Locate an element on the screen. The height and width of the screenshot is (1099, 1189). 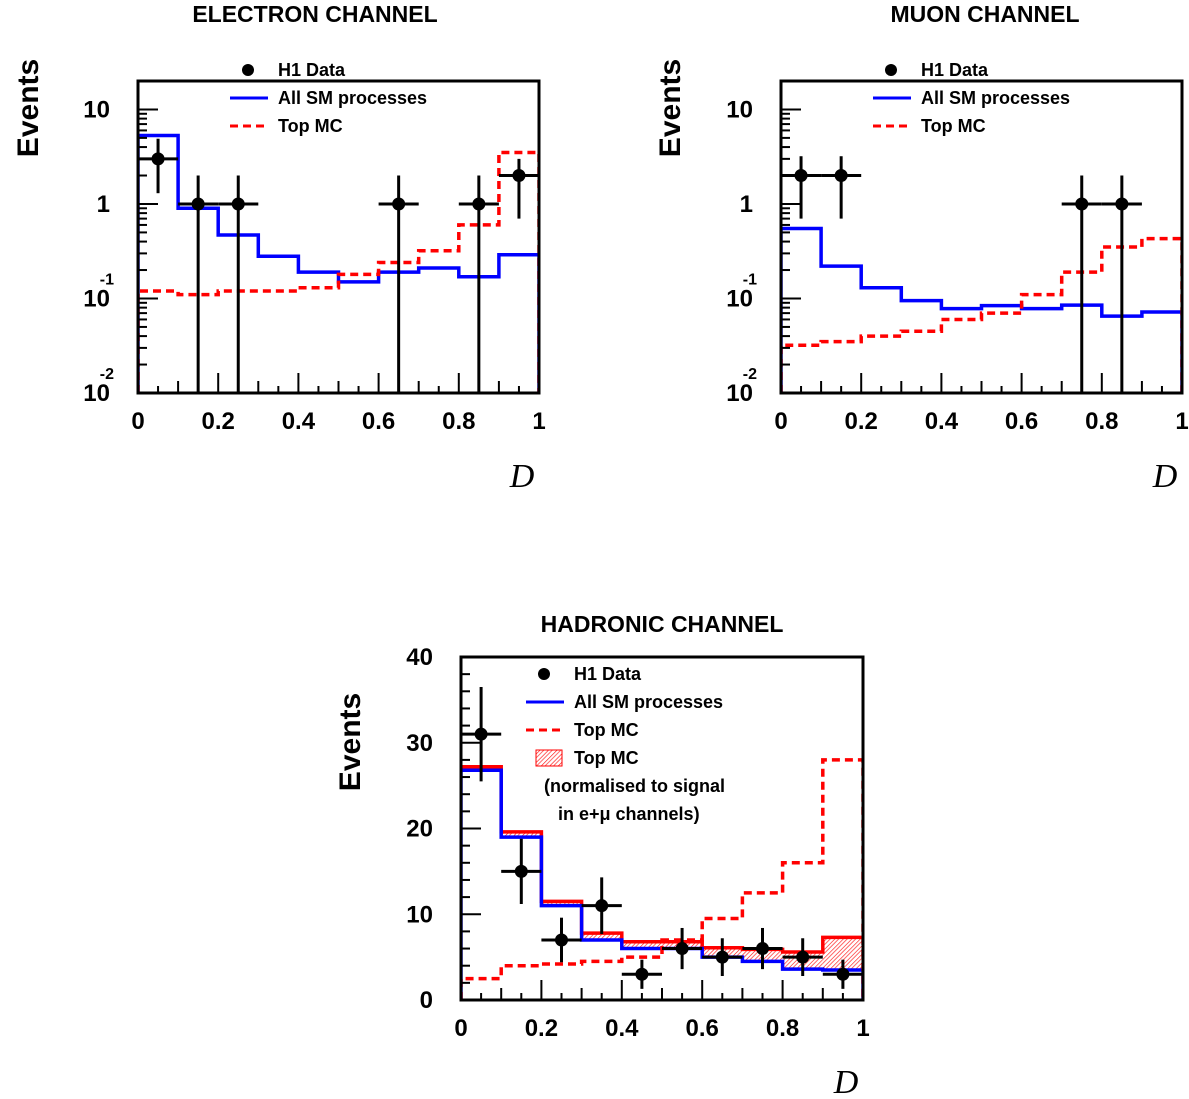
y-tick-label: 40 is located at coordinates (419, 657).